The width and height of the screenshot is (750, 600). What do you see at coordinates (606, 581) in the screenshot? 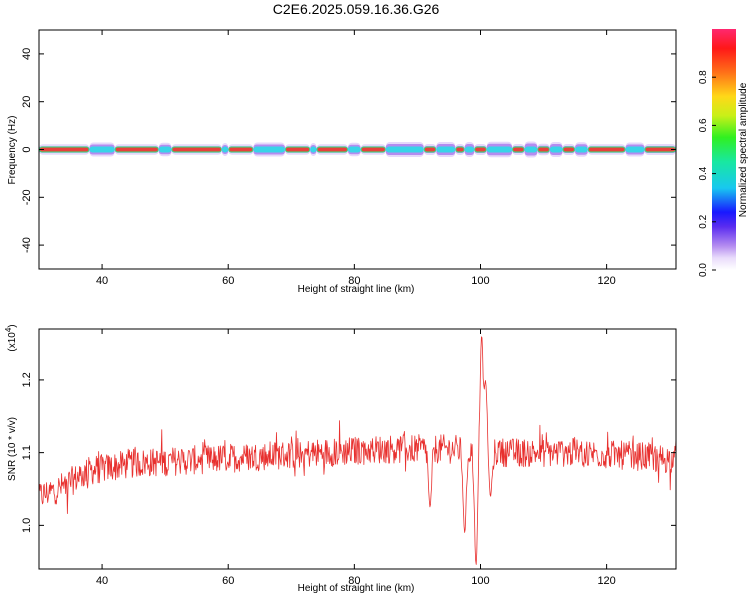
I see `snr-x-tick-label: 120` at bounding box center [606, 581].